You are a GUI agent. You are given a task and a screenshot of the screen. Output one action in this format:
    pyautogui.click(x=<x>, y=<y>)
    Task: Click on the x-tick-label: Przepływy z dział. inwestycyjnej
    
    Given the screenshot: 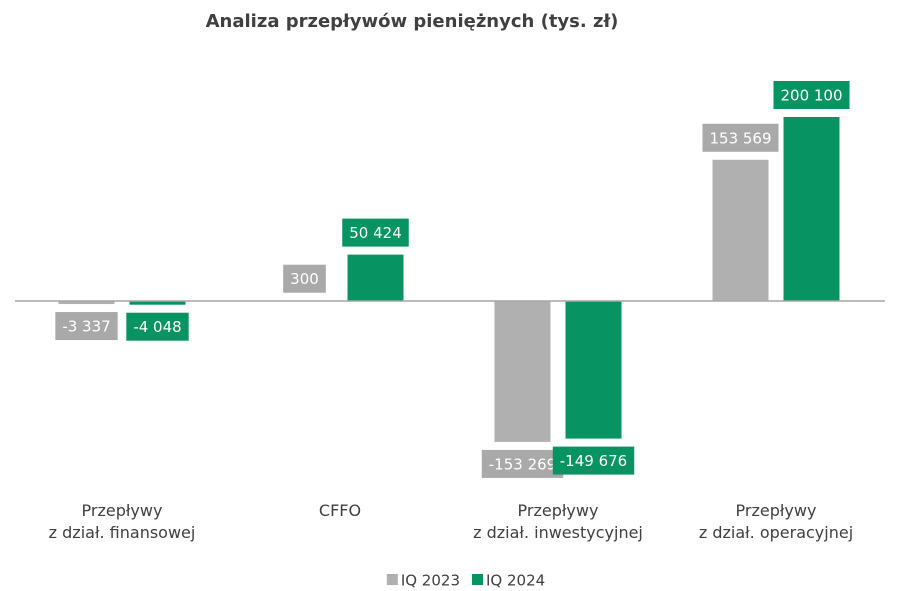 What is the action you would take?
    pyautogui.click(x=558, y=521)
    